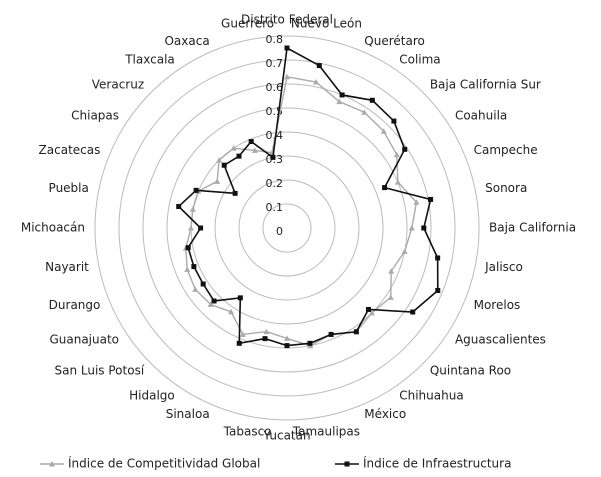  What do you see at coordinates (394, 41) in the screenshot?
I see `category-label: Querétaro` at bounding box center [394, 41].